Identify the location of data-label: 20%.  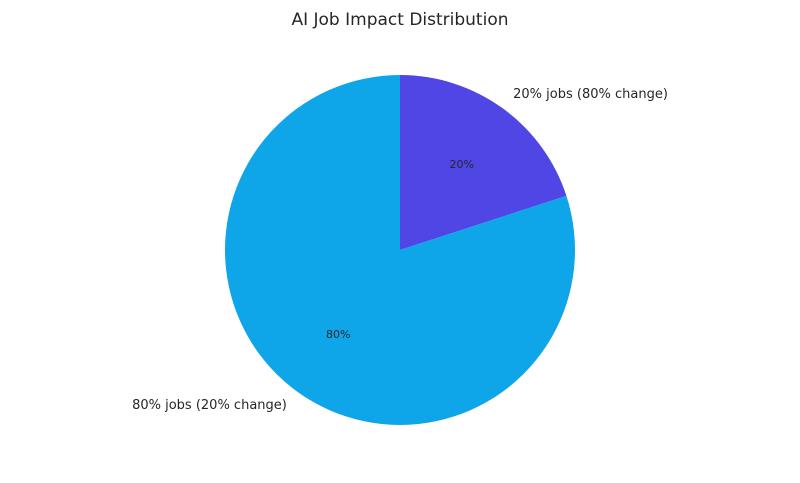
(461, 164).